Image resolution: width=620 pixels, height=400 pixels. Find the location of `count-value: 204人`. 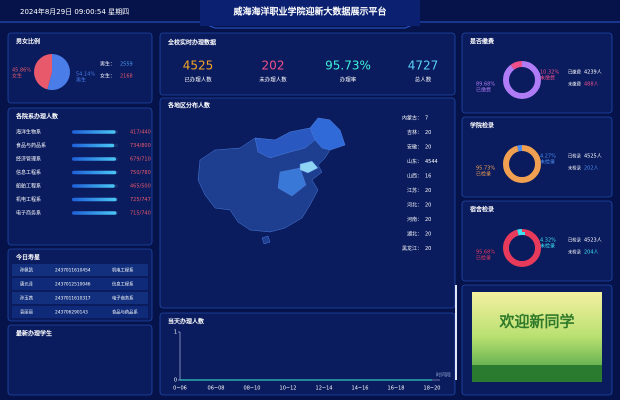

count-value: 204人 is located at coordinates (591, 253).